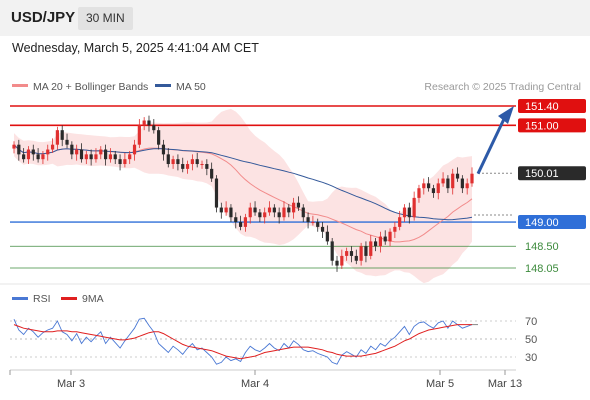 Image resolution: width=590 pixels, height=400 pixels. What do you see at coordinates (502, 87) in the screenshot?
I see `source-credit: Research © 2025 Trading Central` at bounding box center [502, 87].